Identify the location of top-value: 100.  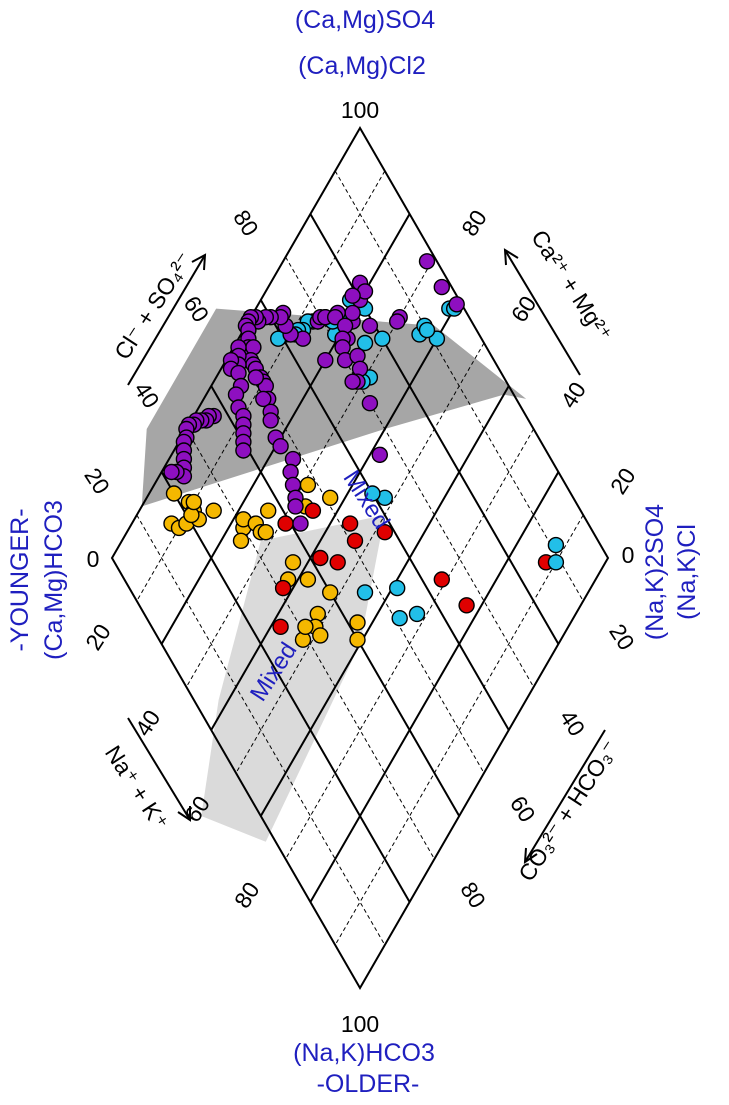
(360, 110).